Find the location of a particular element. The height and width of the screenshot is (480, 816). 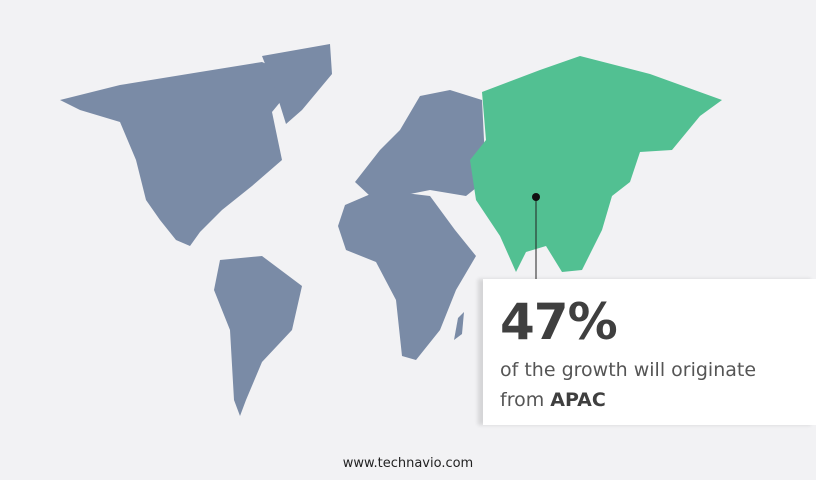

europe is located at coordinates (420, 143).